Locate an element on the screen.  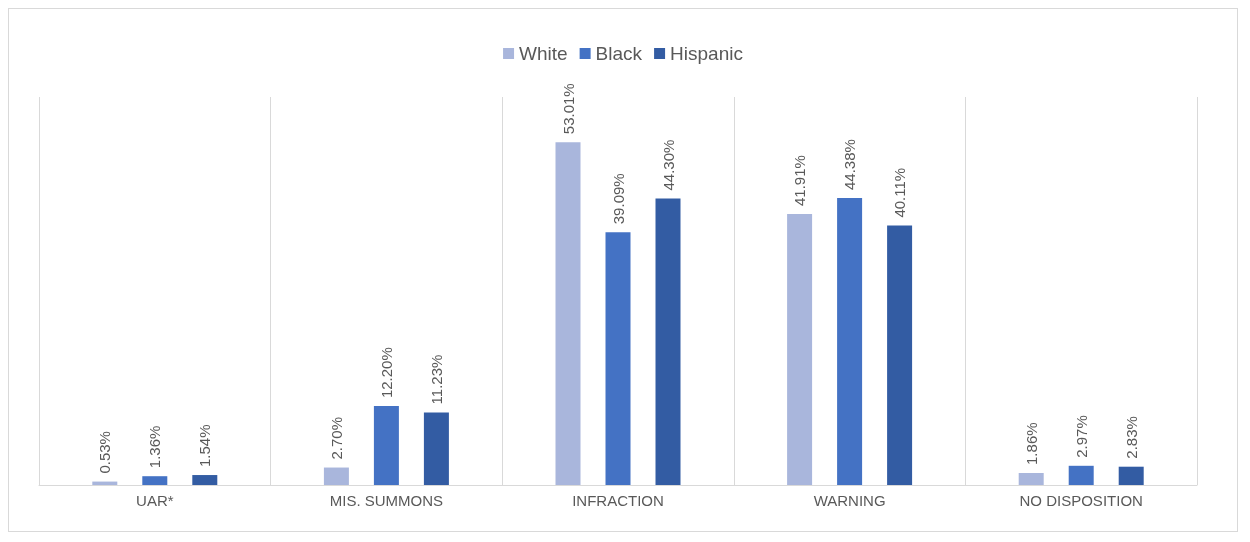
data-label: 44.38% is located at coordinates (850, 165).